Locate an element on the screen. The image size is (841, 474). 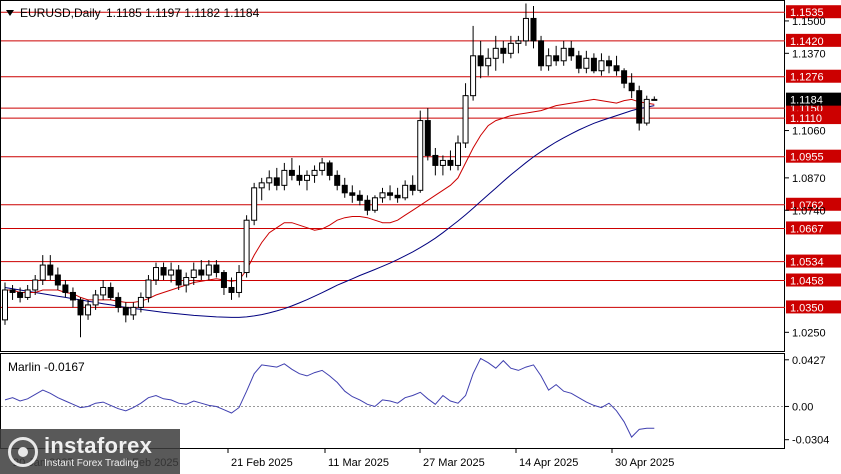
oscillator-tick-label: 0.00 is located at coordinates (802, 407).